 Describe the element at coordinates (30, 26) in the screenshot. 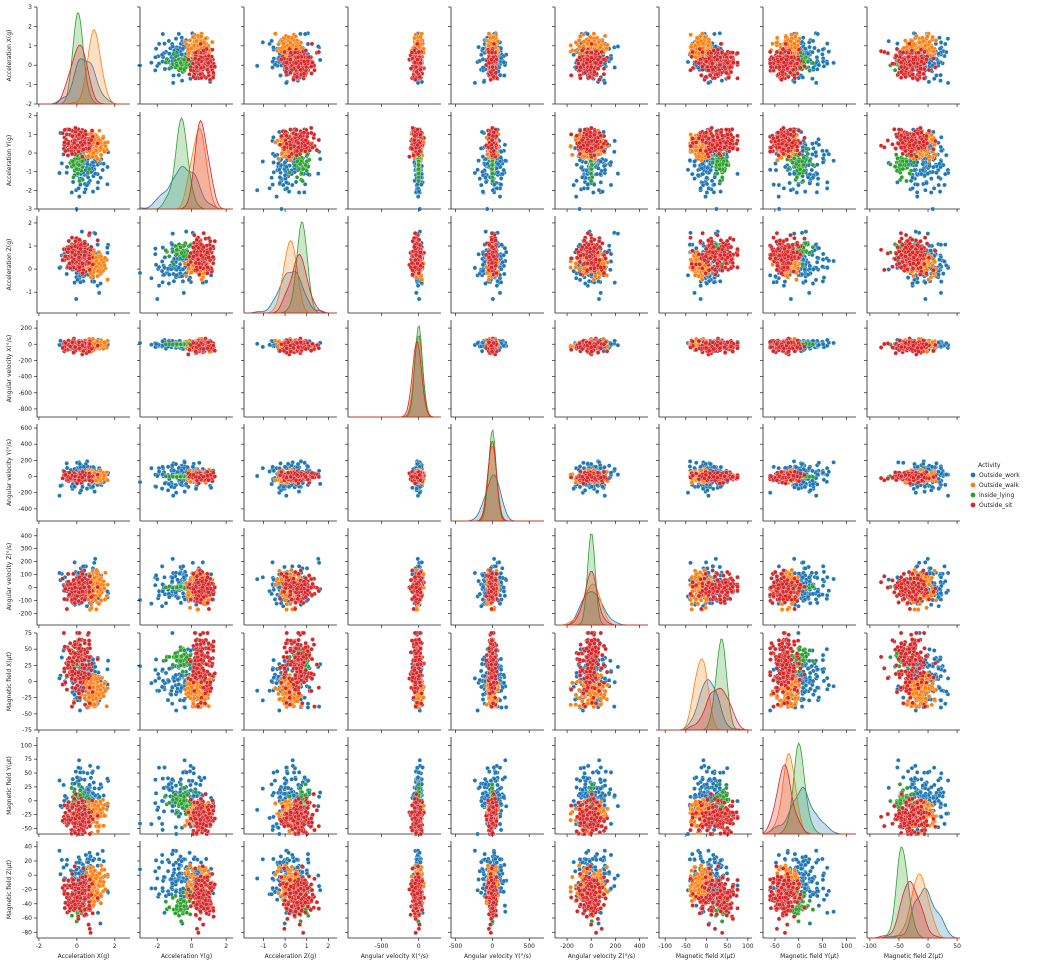

I see `y-tick-label: 2` at that location.